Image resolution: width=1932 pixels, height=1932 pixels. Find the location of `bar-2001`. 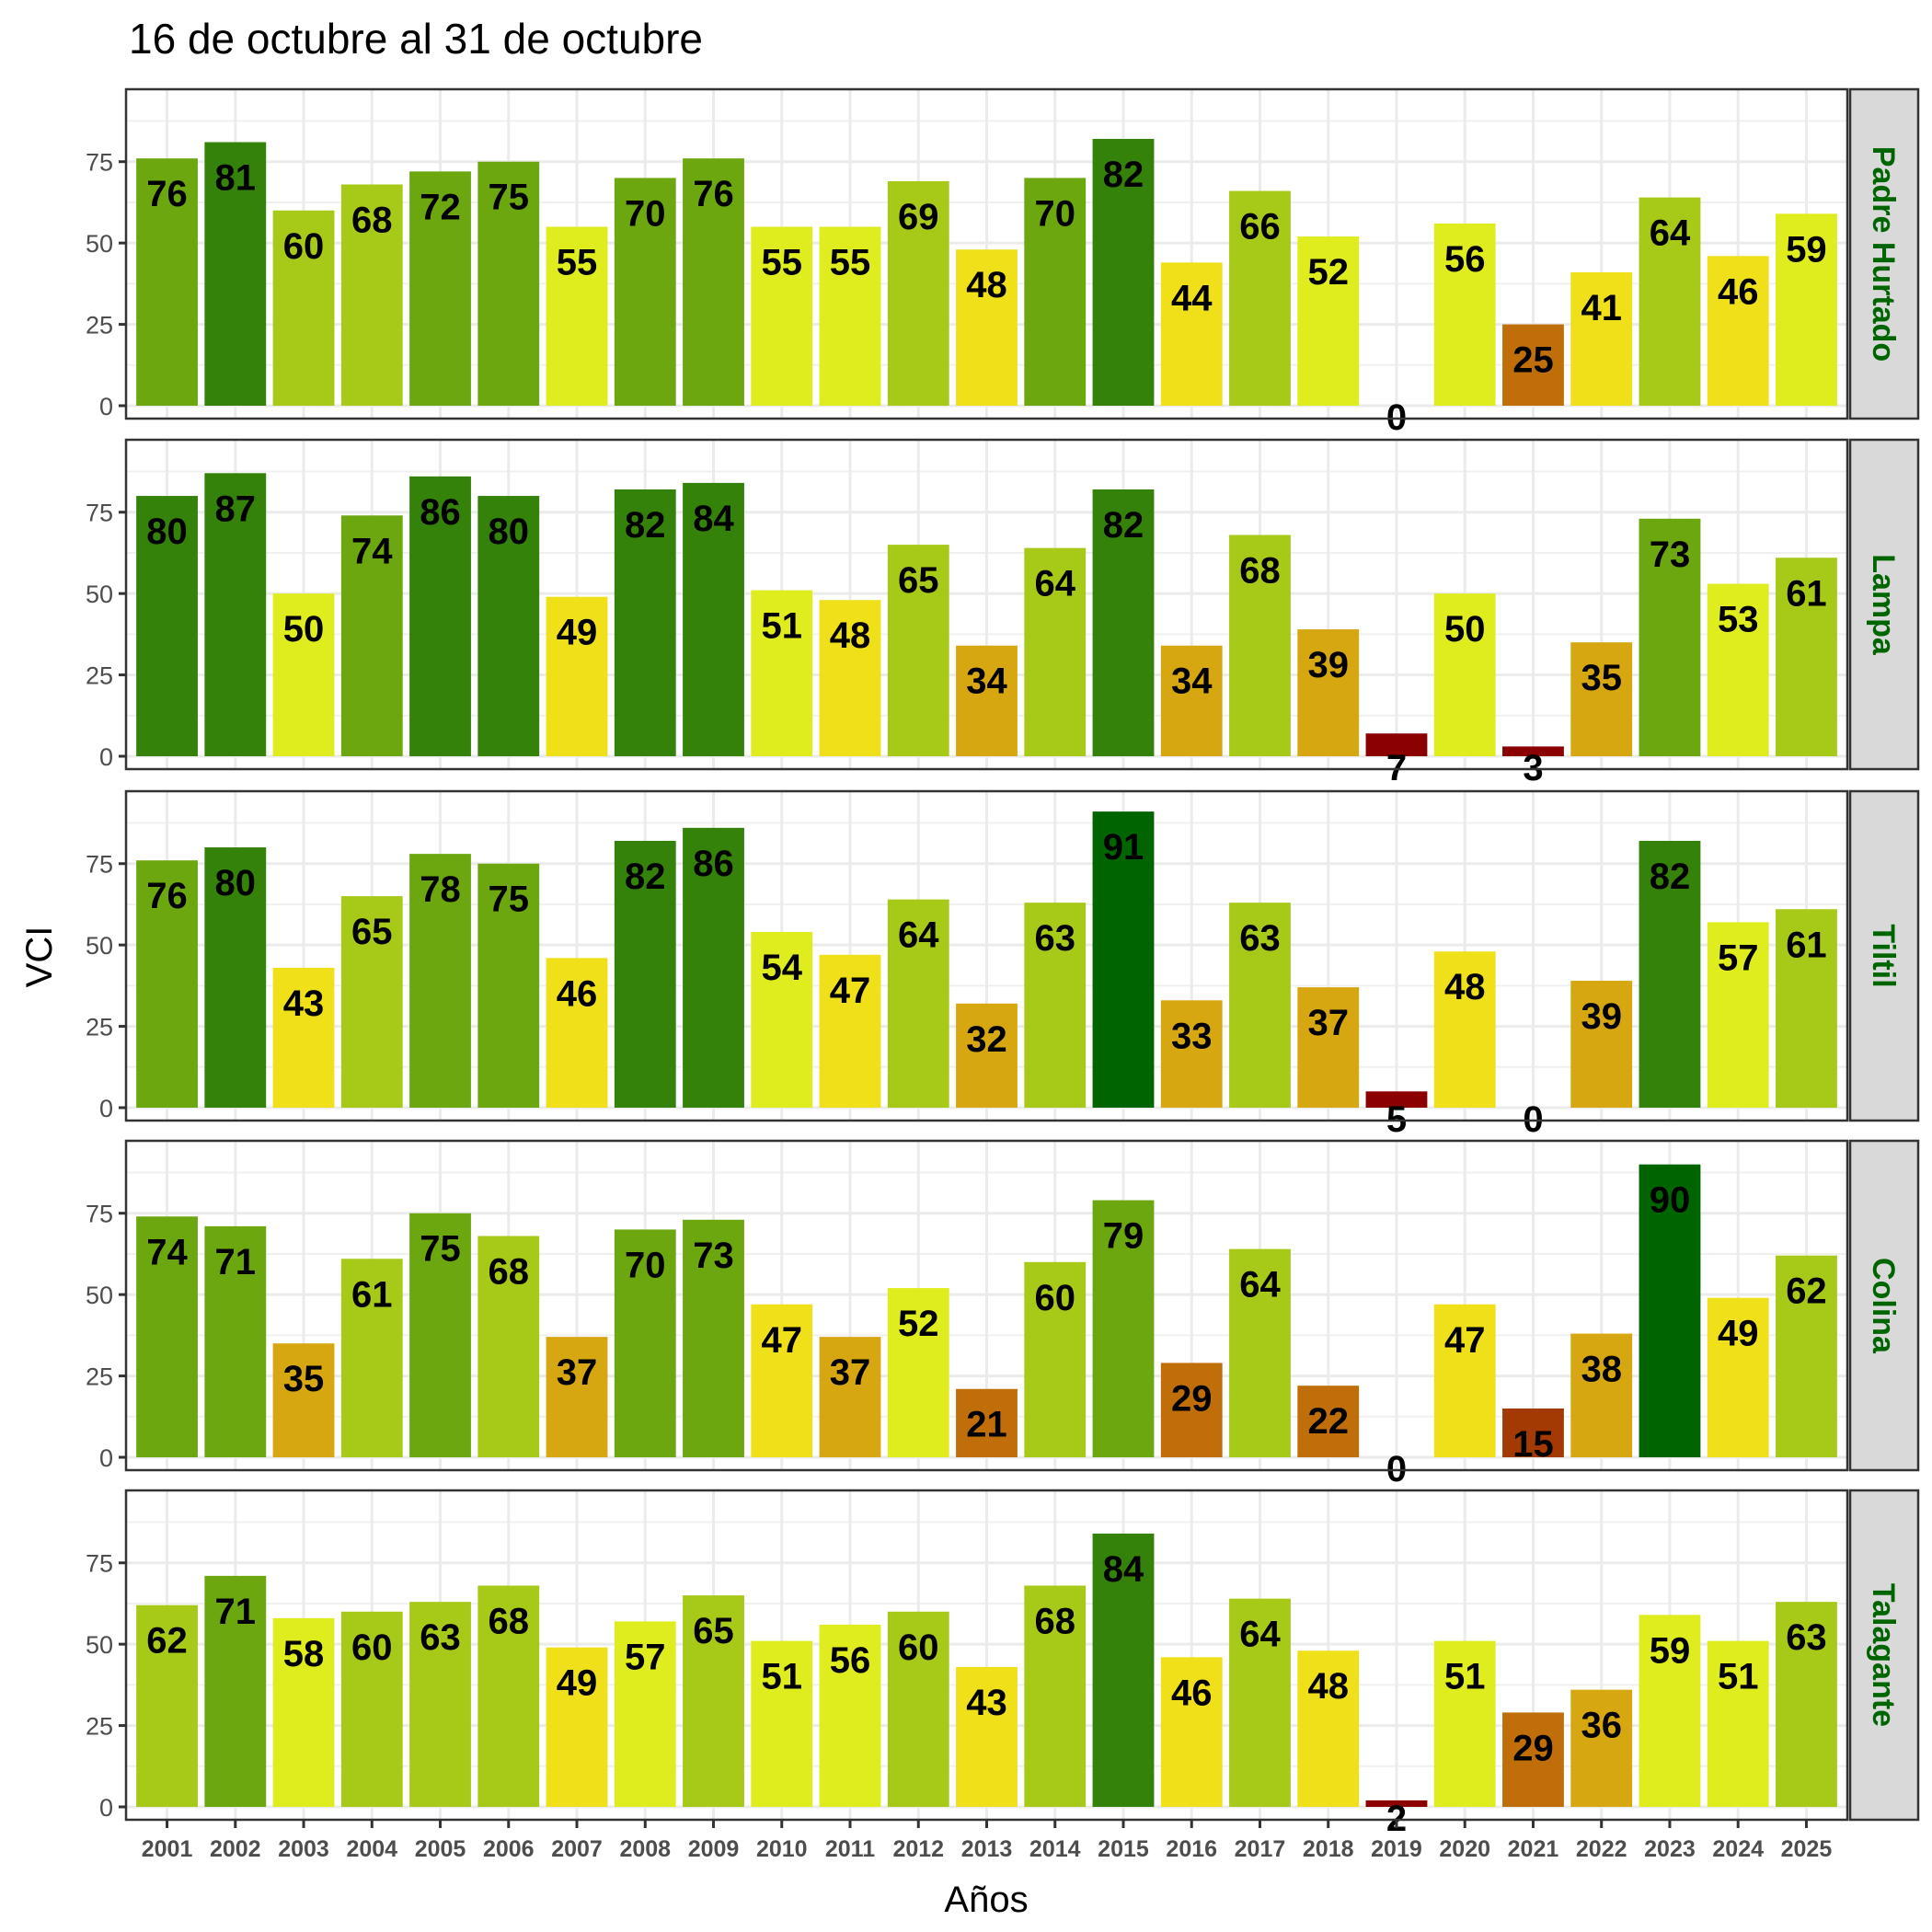

bar-2001 is located at coordinates (167, 626).